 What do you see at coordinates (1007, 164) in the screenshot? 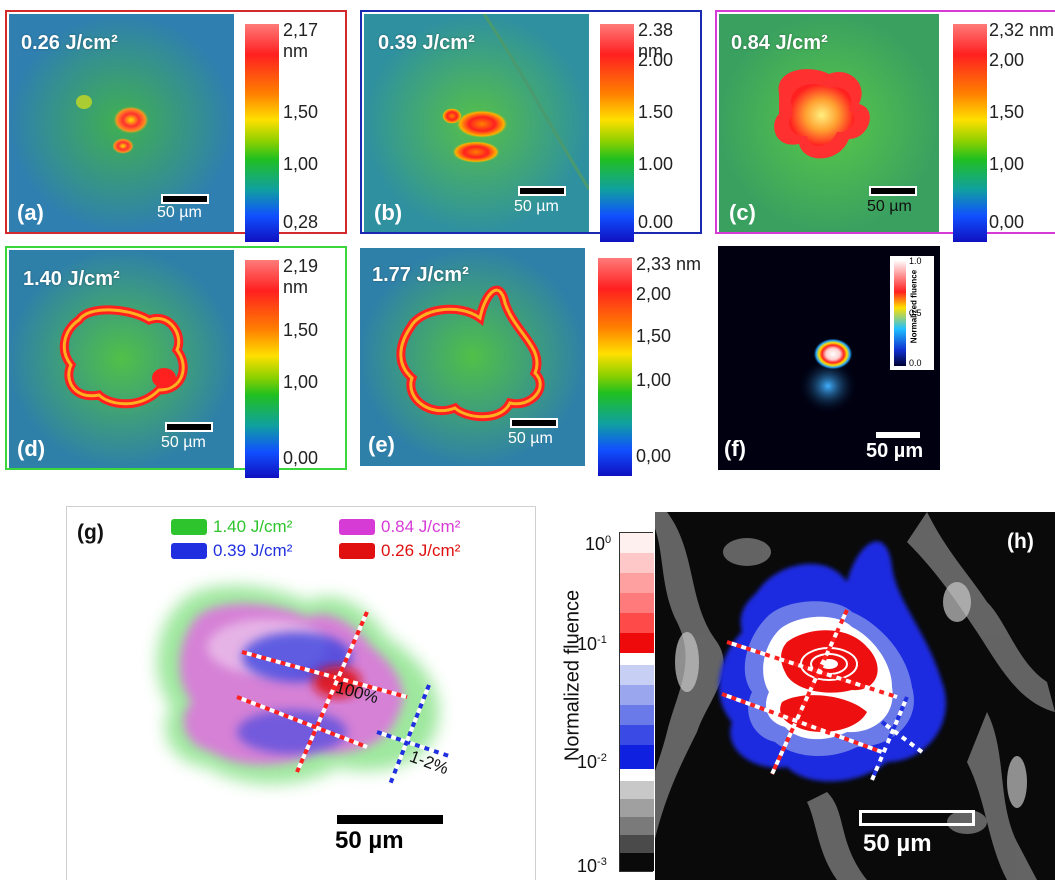
I see `cbar-tick-c-3: 1,00` at bounding box center [1007, 164].